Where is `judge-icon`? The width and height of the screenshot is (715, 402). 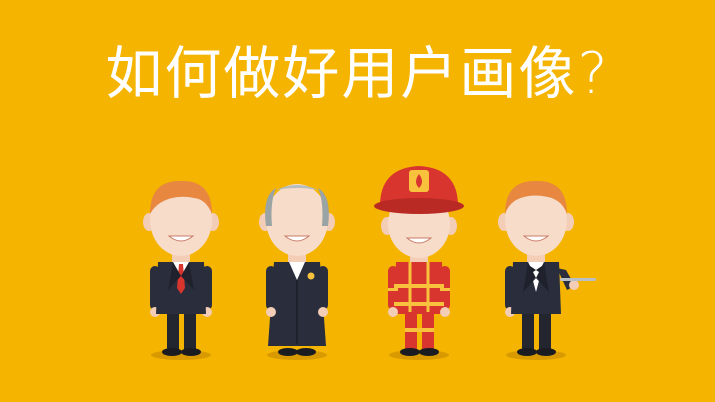
judge-icon is located at coordinates (297, 272).